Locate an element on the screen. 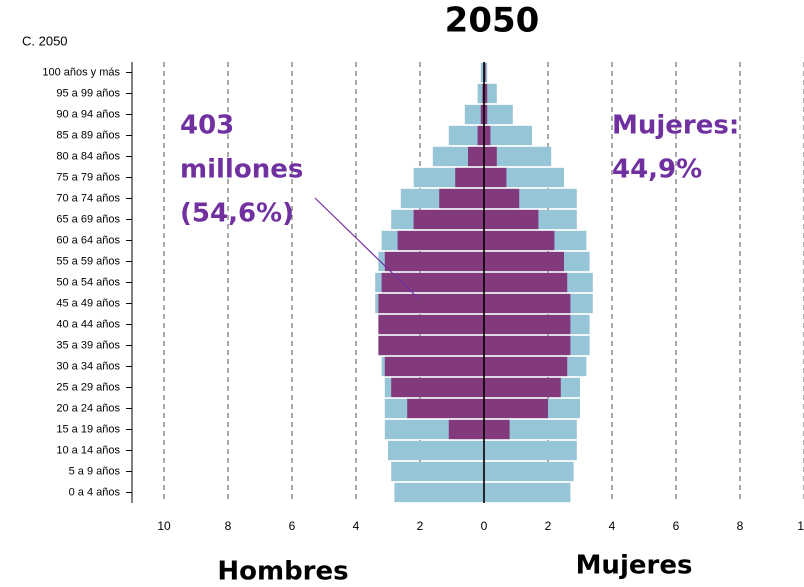 Image resolution: width=804 pixels, height=587 pixels. y-tick-label: 0 a 4 años is located at coordinates (95, 492).